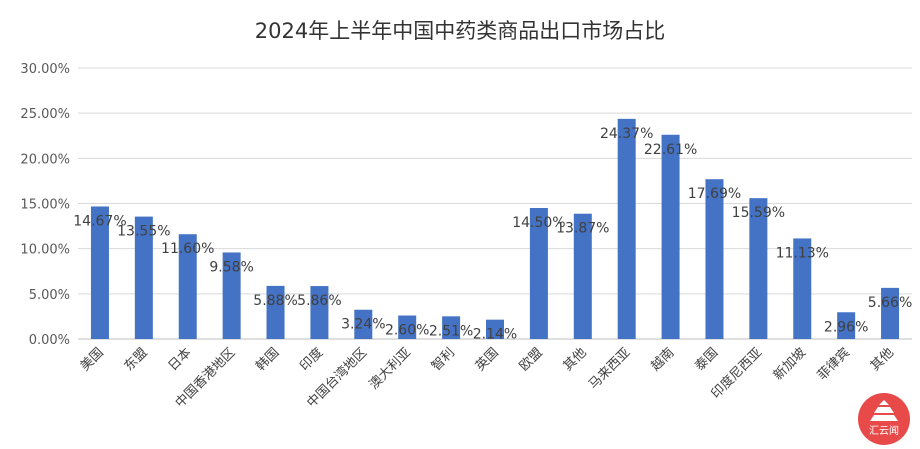 Image resolution: width=920 pixels, height=449 pixels. What do you see at coordinates (833, 364) in the screenshot?
I see `x-tick-label: 菲律宾` at bounding box center [833, 364].